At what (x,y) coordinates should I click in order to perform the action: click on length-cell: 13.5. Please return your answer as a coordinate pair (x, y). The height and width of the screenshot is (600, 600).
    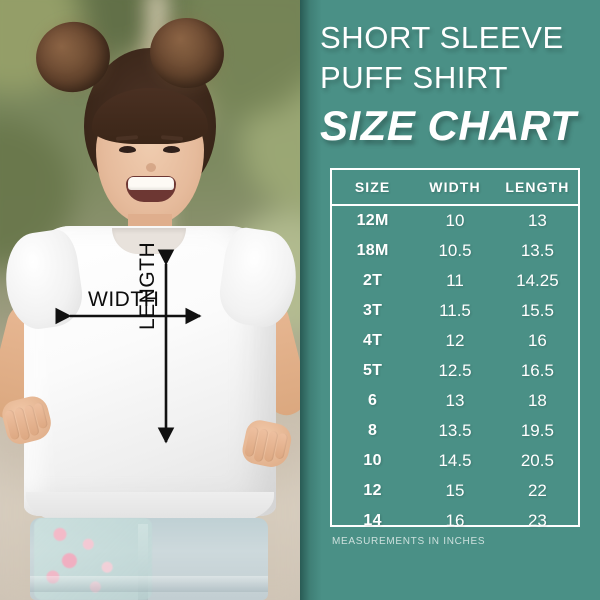
    Looking at the image, I should click on (537, 250).